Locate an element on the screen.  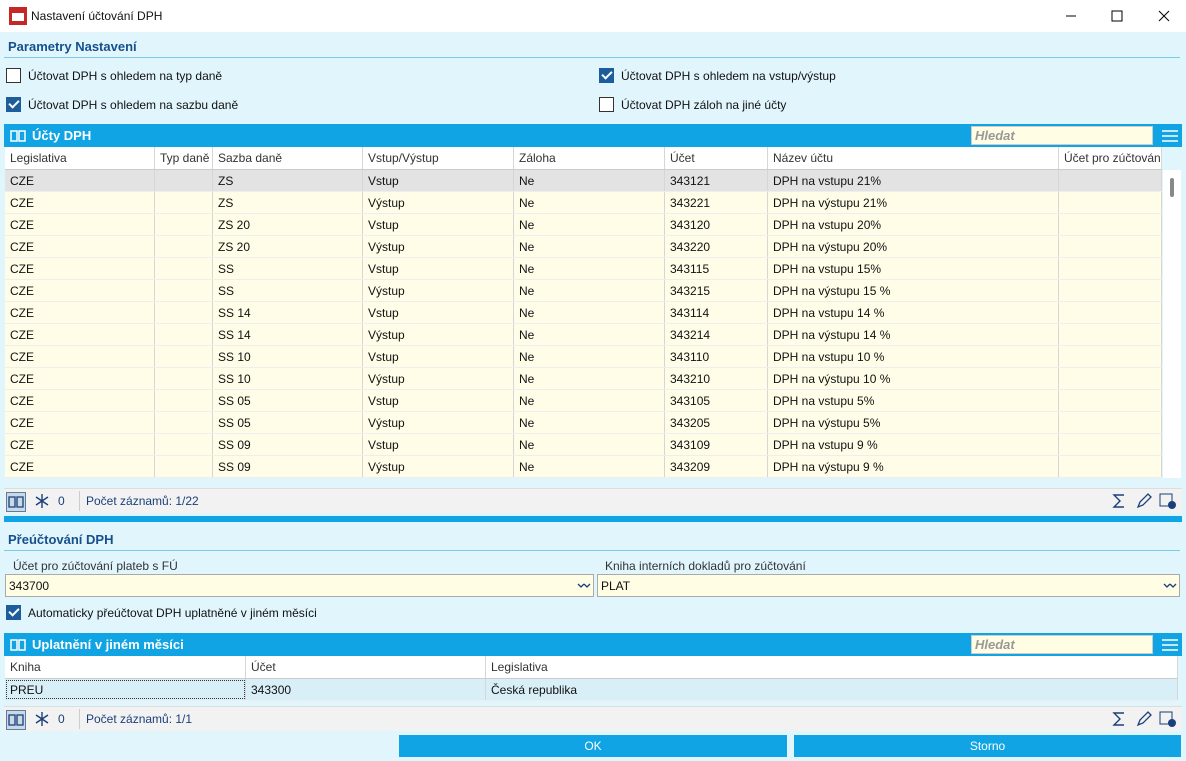
column-header: Záloha is located at coordinates (589, 158).